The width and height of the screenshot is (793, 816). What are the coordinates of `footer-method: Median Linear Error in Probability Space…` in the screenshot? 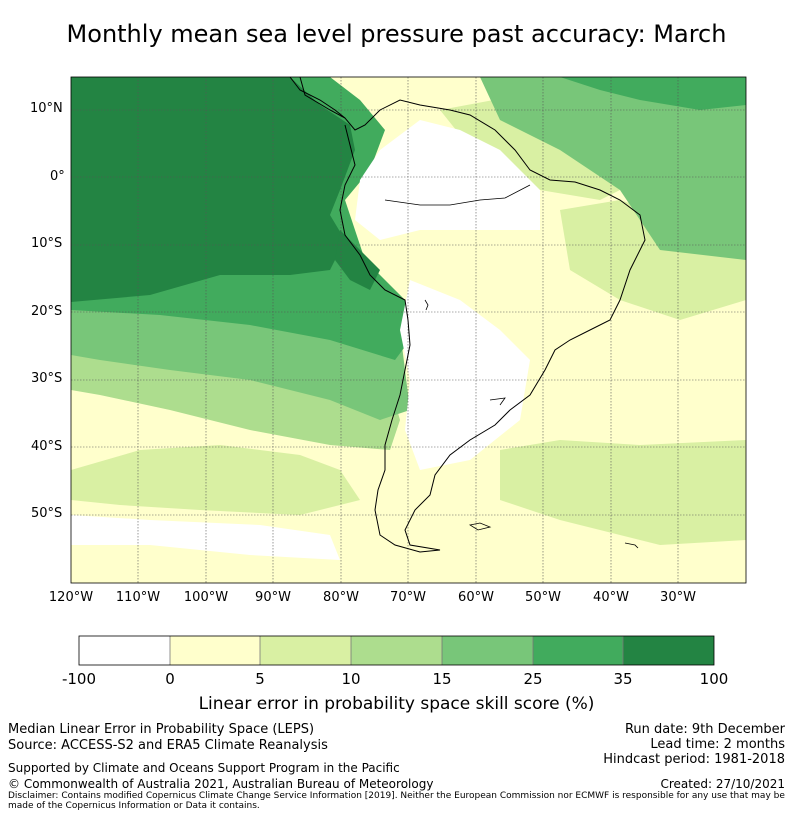 It's located at (161, 729).